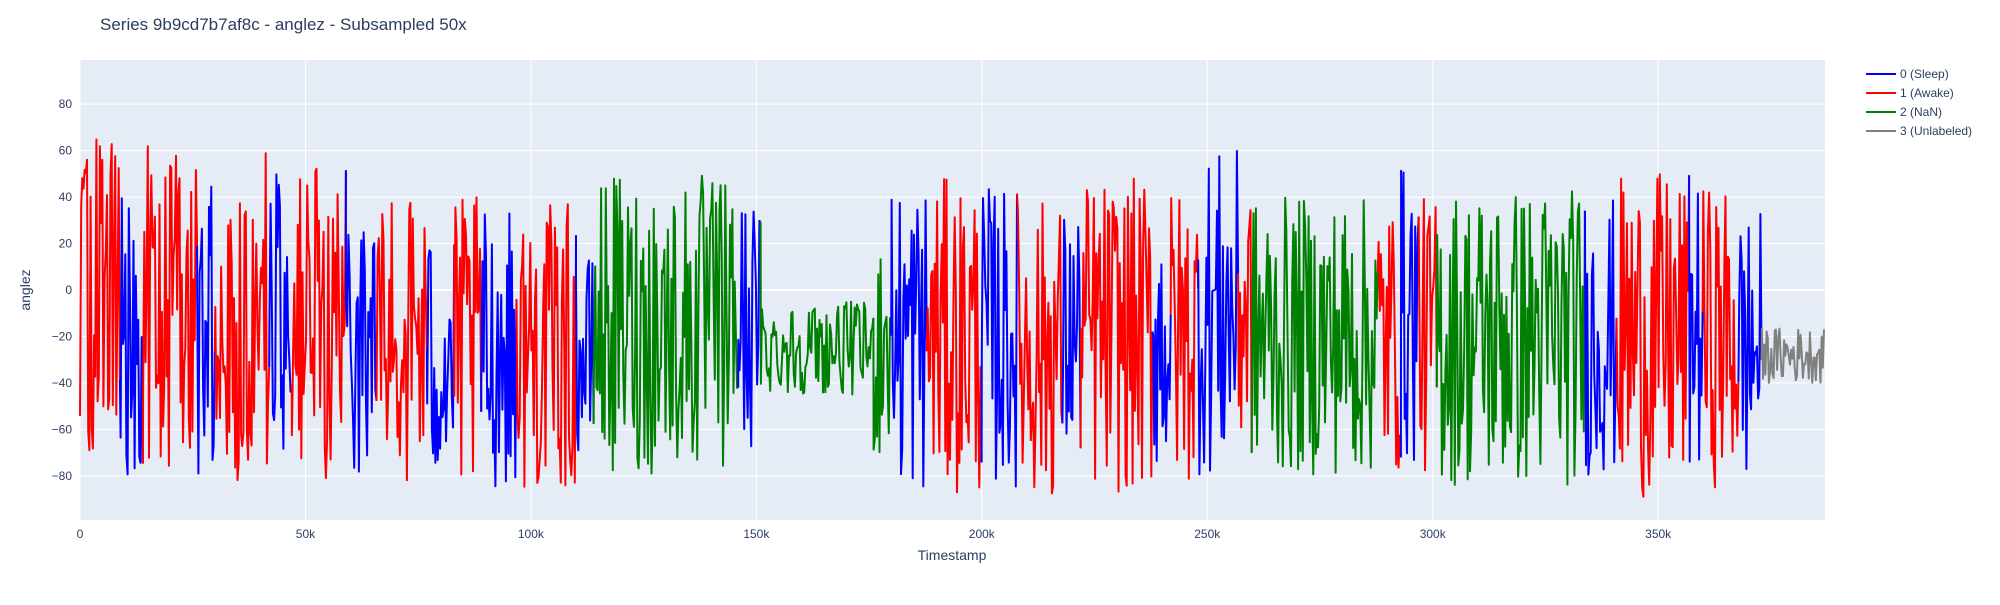 The image size is (2000, 605). I want to click on y-tick-label: −80, so click(62, 476).